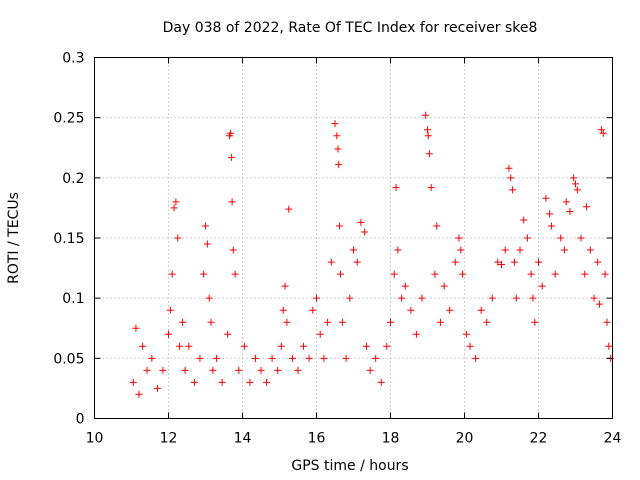 This screenshot has height=480, width=640. What do you see at coordinates (349, 466) in the screenshot?
I see `x-axis-label: GPS time / hours` at bounding box center [349, 466].